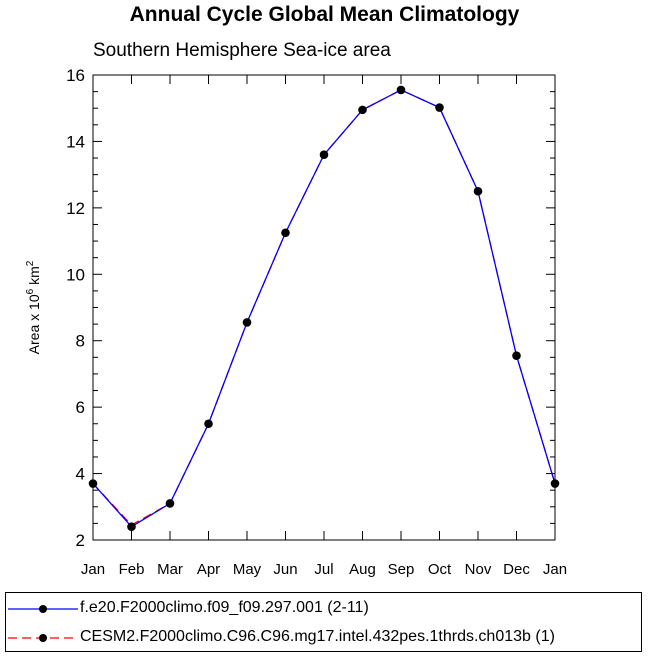 This screenshot has height=660, width=649. What do you see at coordinates (80, 474) in the screenshot?
I see `y-tick-label: 4` at bounding box center [80, 474].